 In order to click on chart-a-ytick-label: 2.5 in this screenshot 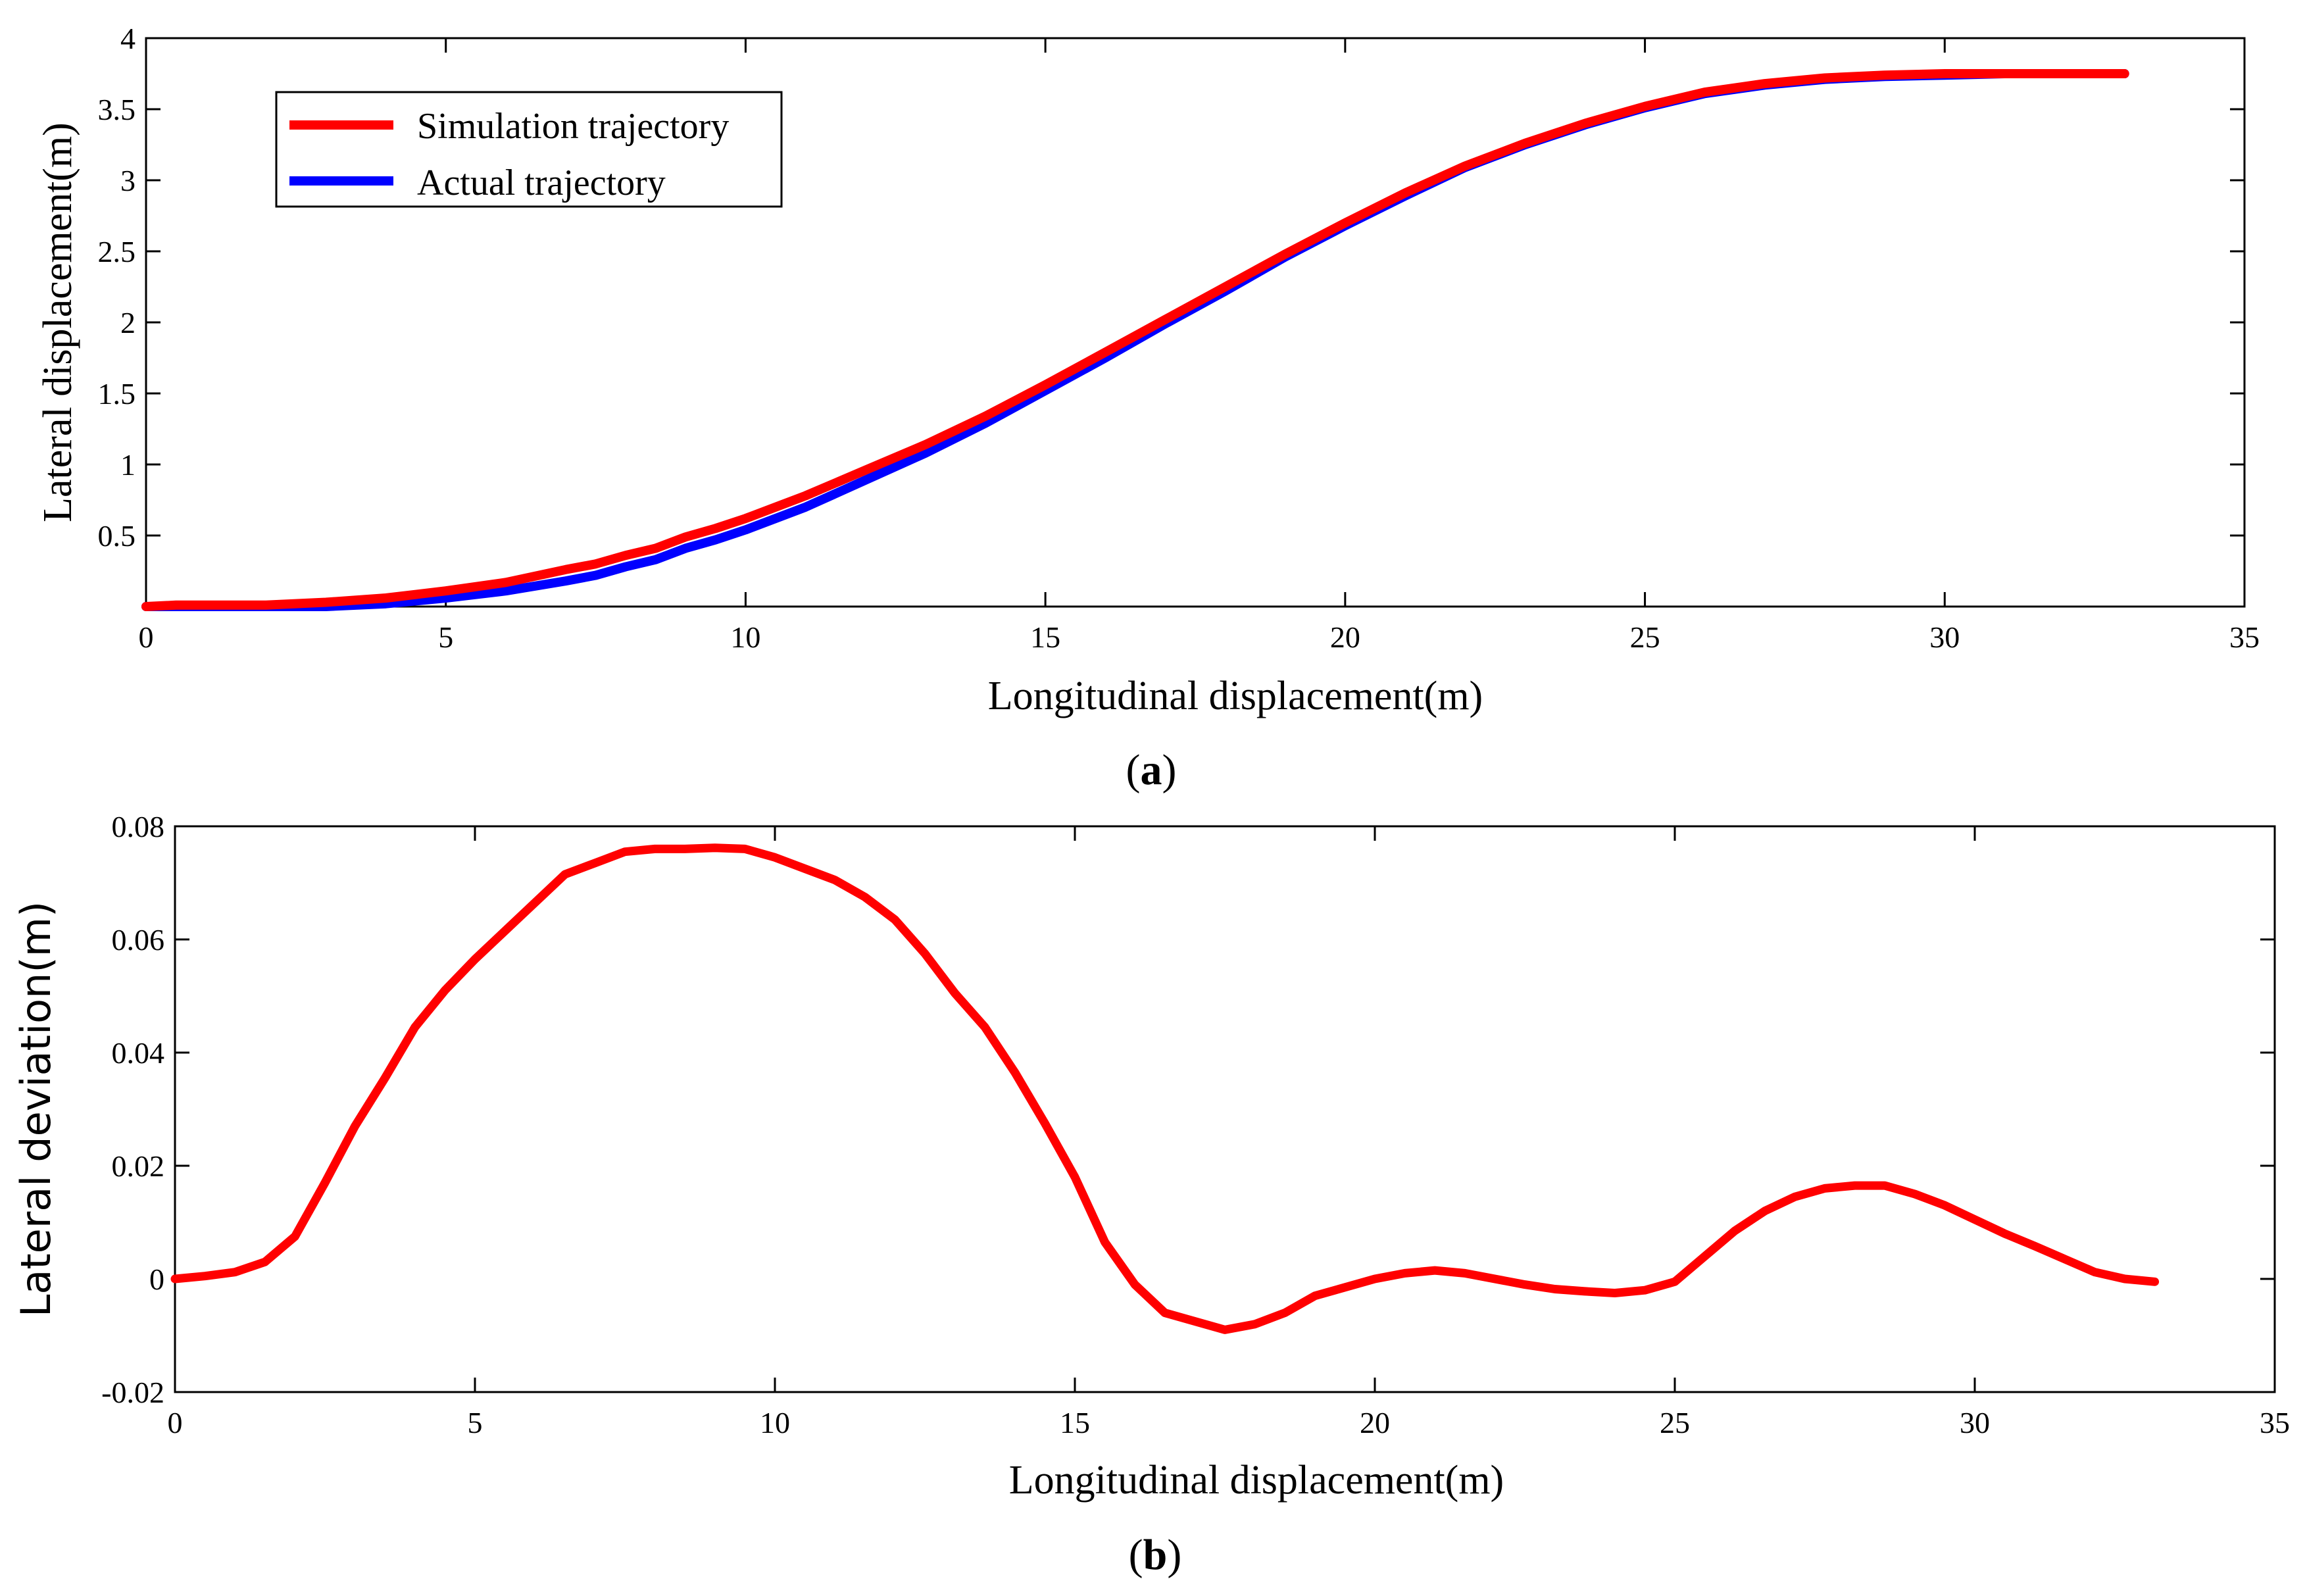, I will do `click(117, 251)`.